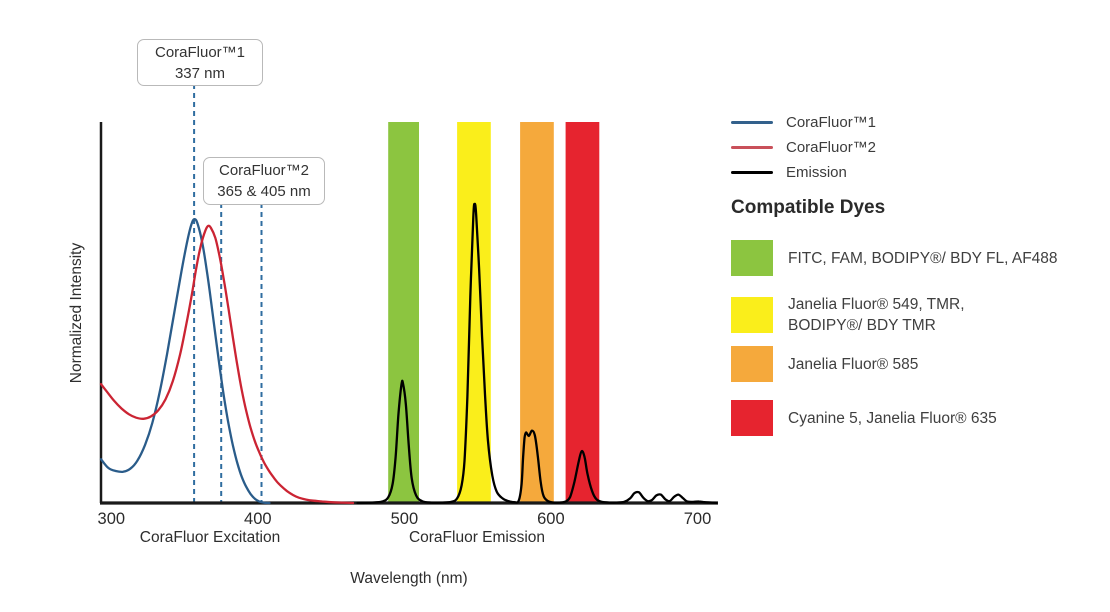  What do you see at coordinates (112, 519) in the screenshot?
I see `x-tick-label: 300` at bounding box center [112, 519].